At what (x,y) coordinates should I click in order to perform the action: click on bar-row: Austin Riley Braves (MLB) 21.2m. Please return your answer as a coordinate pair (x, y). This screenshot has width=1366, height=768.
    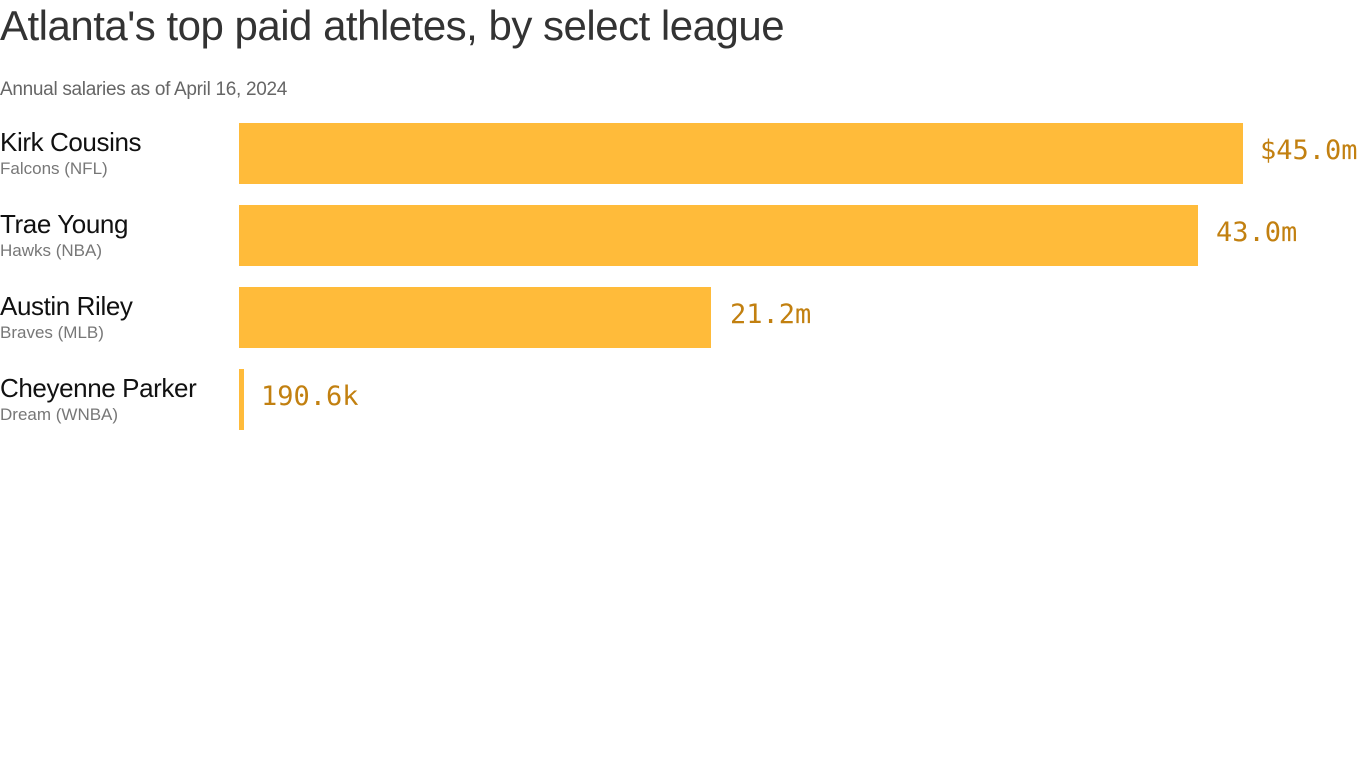
    Looking at the image, I should click on (683, 318).